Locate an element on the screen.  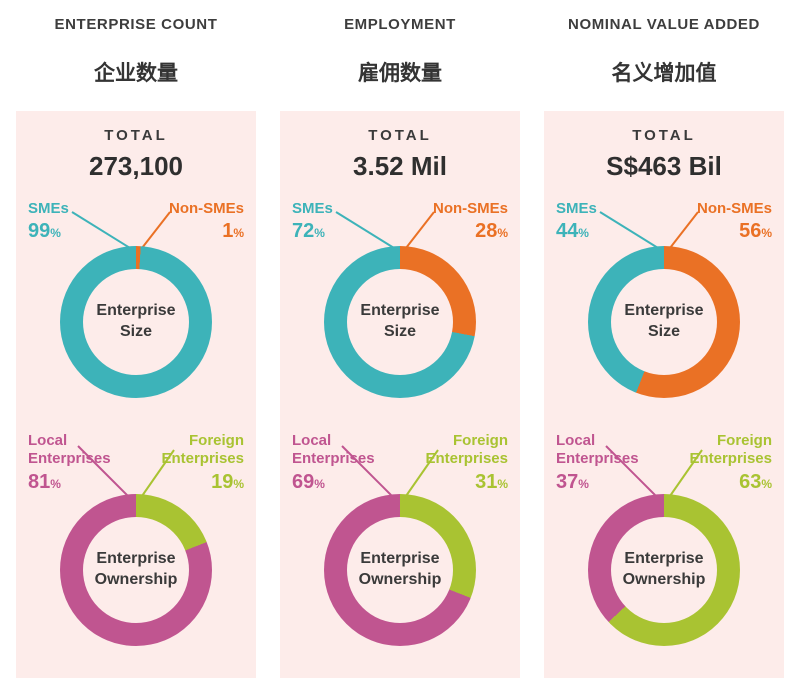
column-title-en: EMPLOYMENT is located at coordinates (400, 24).